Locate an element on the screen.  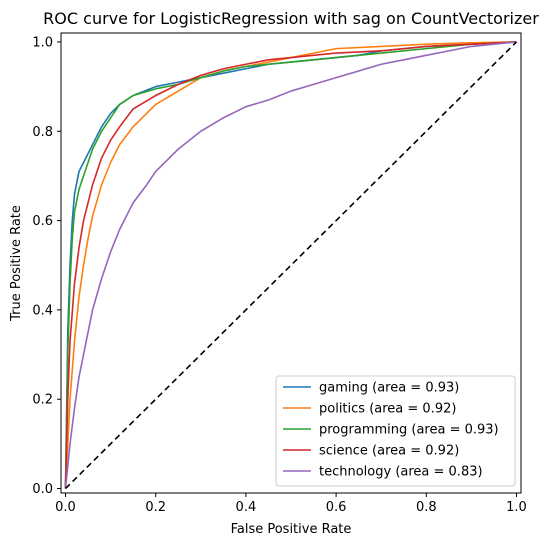
legend-label: programming (area = 0.93) is located at coordinates (409, 430).